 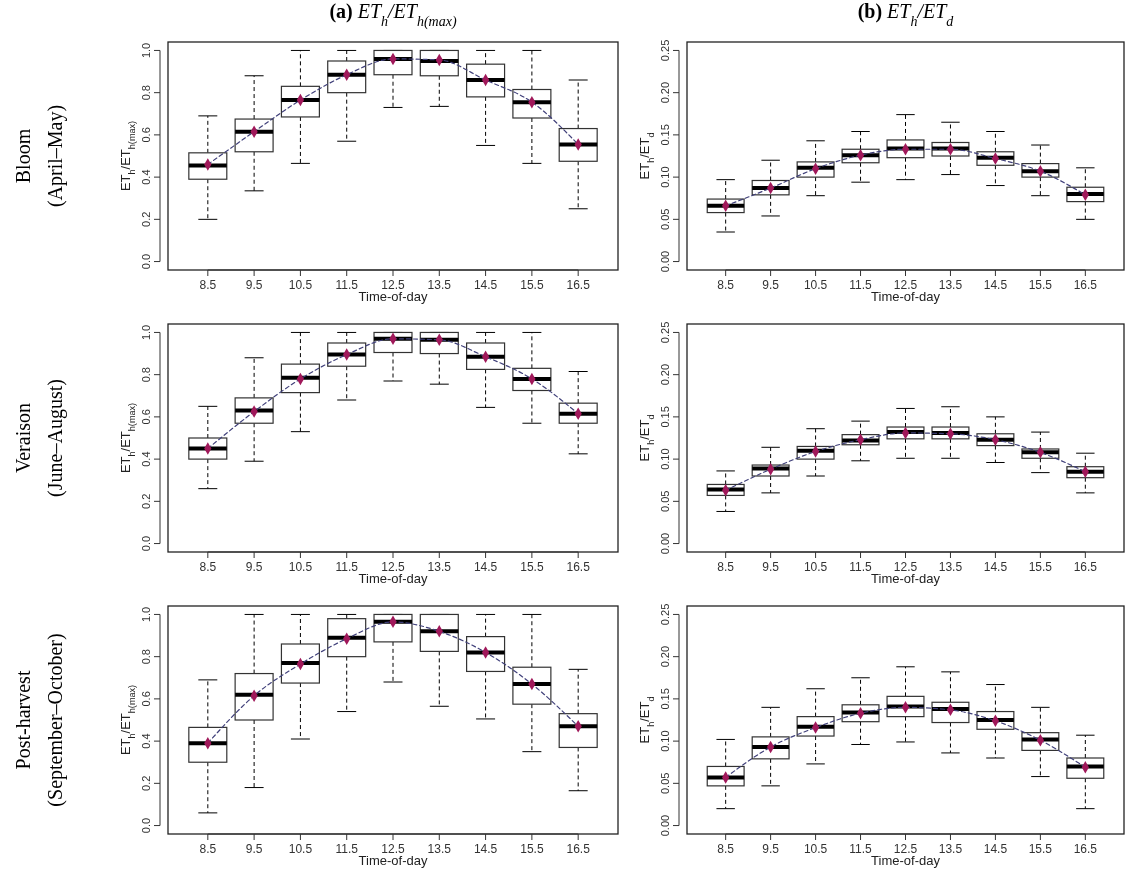 What do you see at coordinates (393, 15) in the screenshot?
I see `chart-title: (a) ET$_{h}$/ET$_{h(max)}$` at bounding box center [393, 15].